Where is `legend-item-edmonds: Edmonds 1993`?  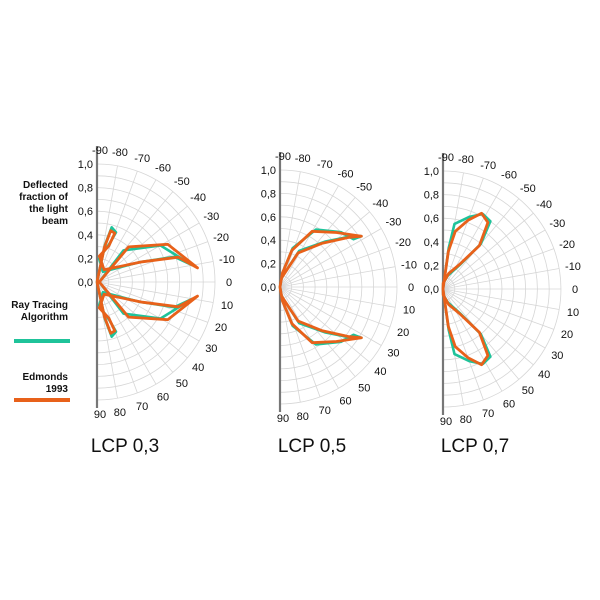
legend-item-edmonds: Edmonds 1993 is located at coordinates (45, 383).